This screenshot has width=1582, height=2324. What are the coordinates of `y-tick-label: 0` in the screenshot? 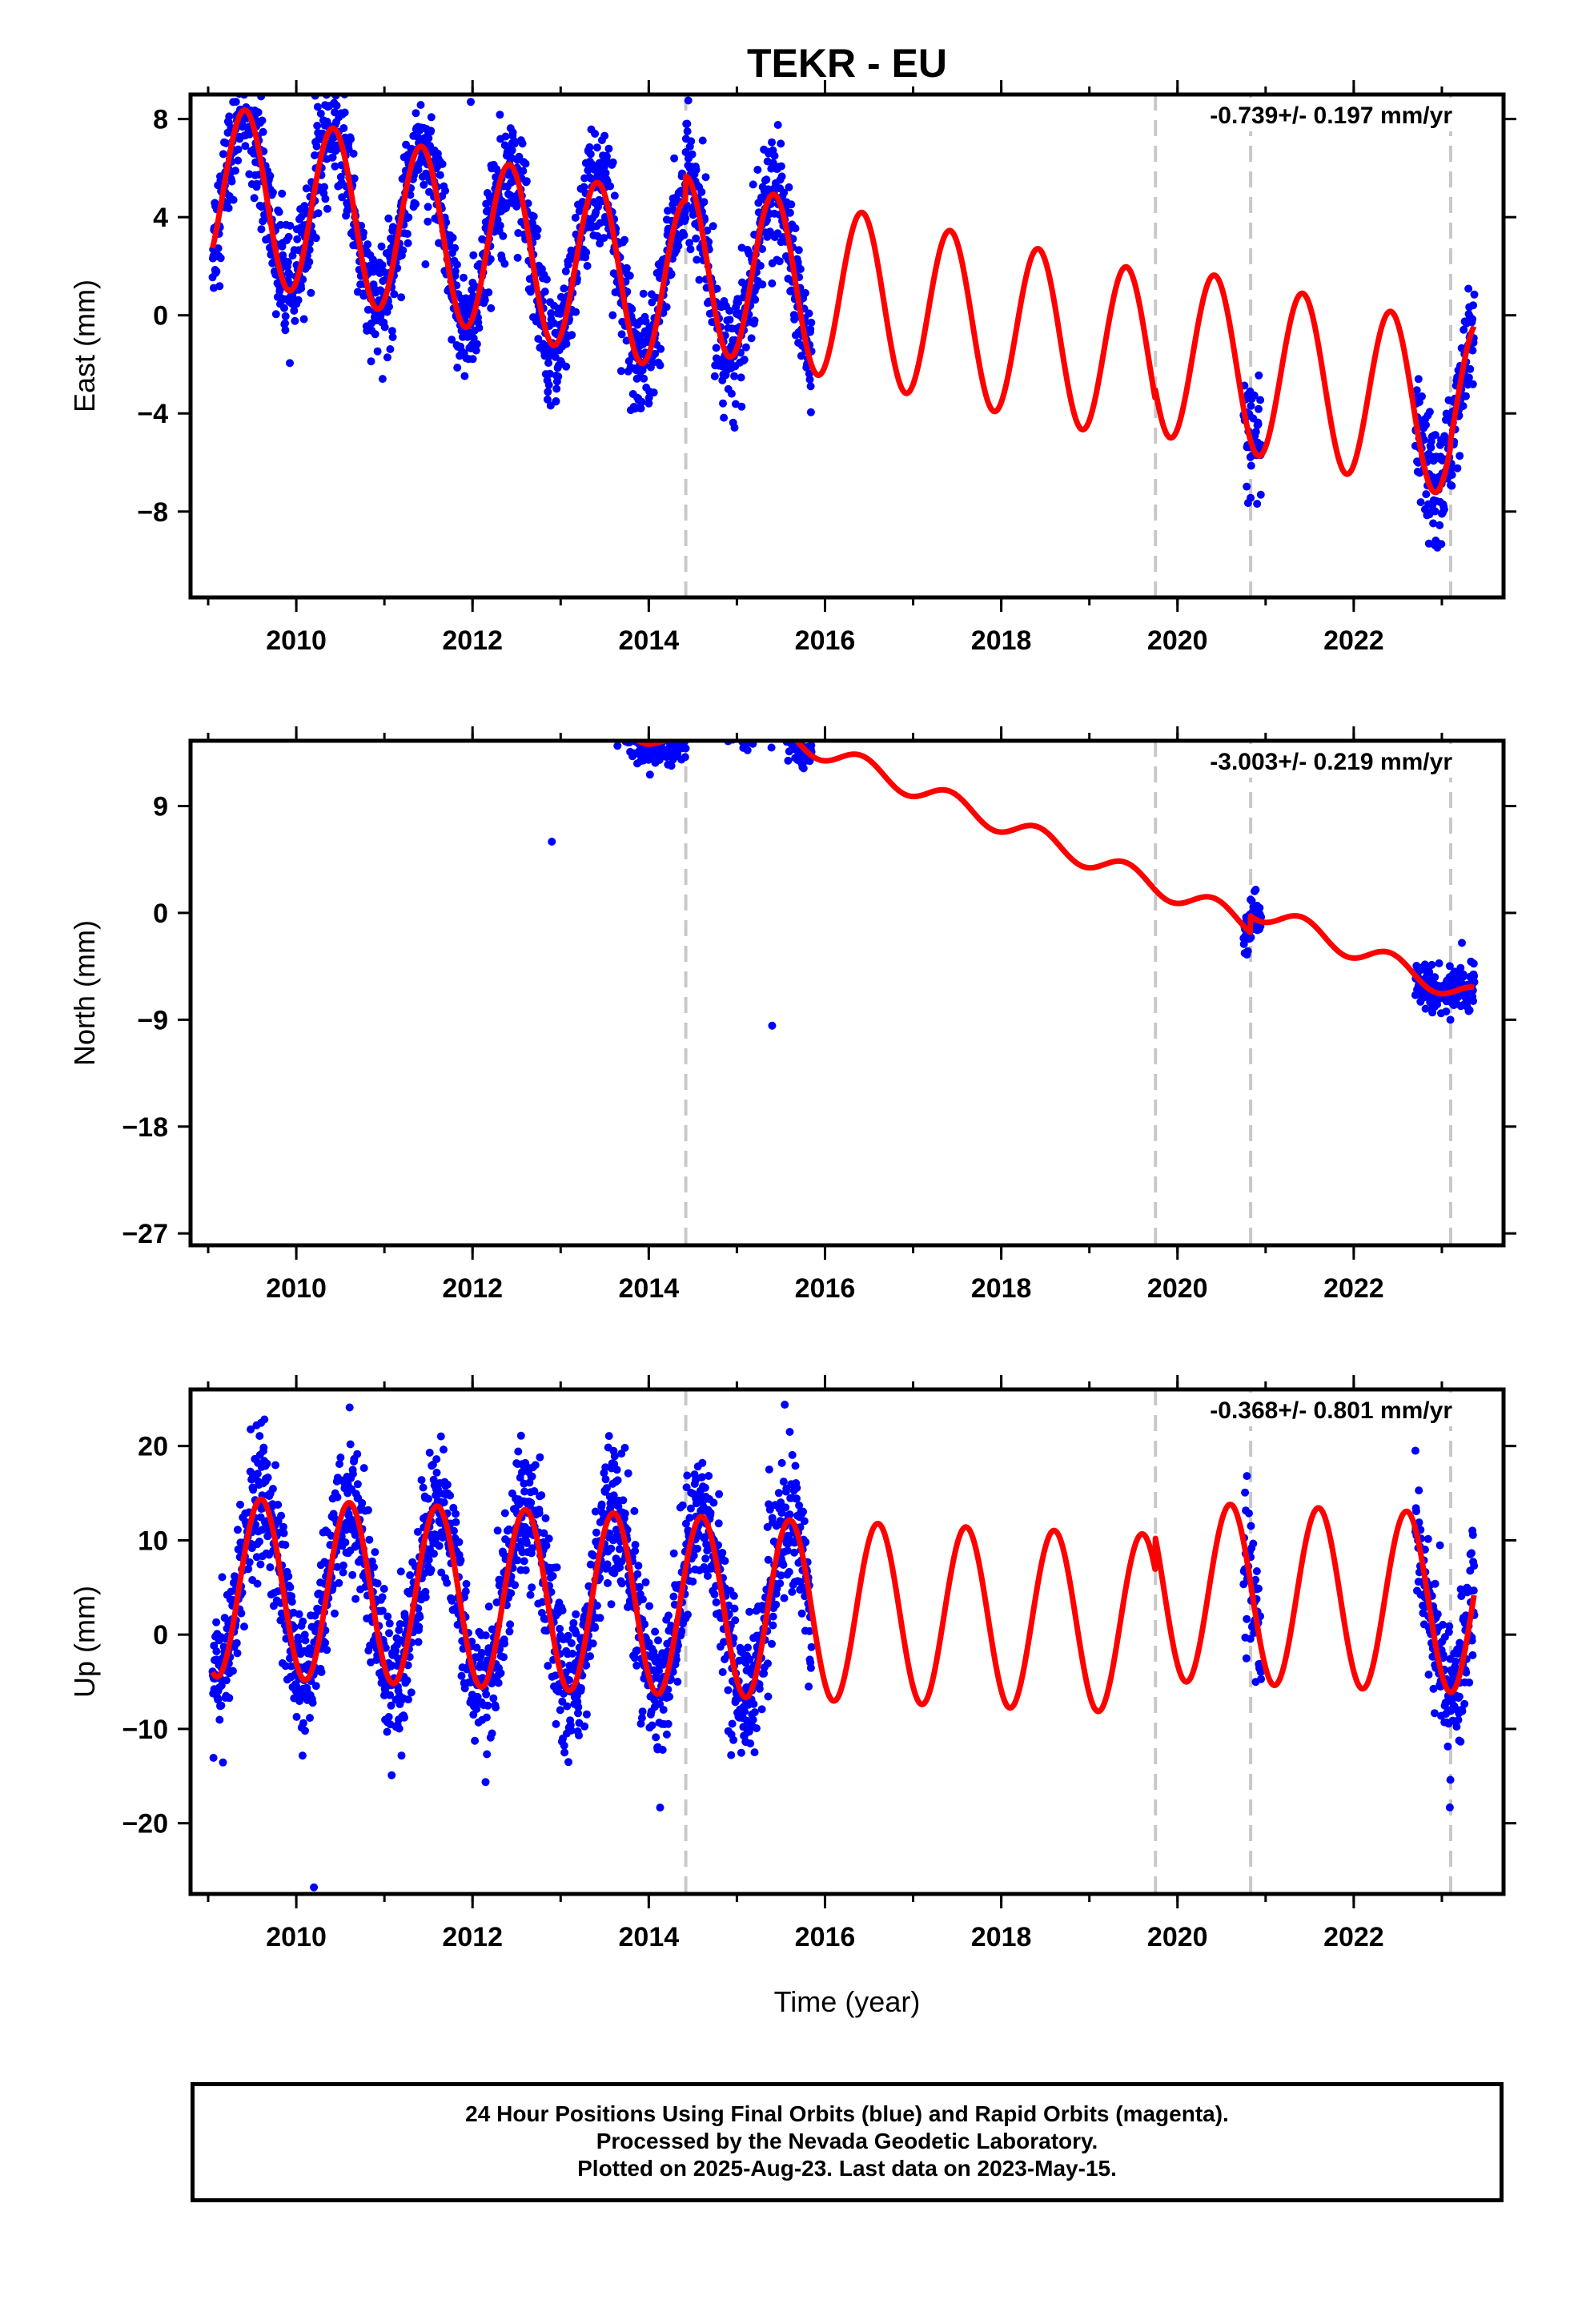 It's located at (161, 316).